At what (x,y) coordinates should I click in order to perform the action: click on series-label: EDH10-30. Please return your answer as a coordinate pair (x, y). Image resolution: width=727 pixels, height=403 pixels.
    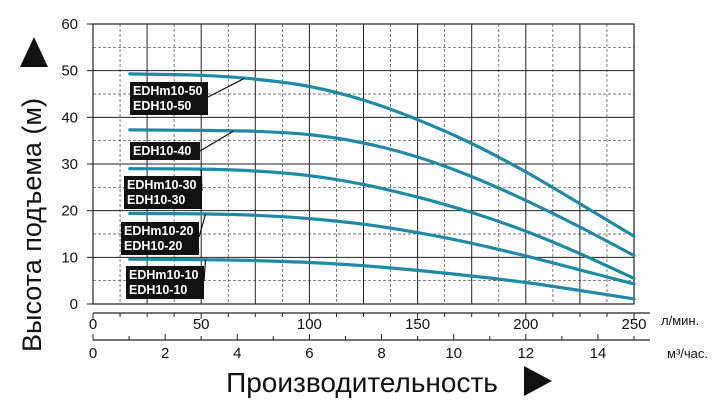
    Looking at the image, I should click on (156, 200).